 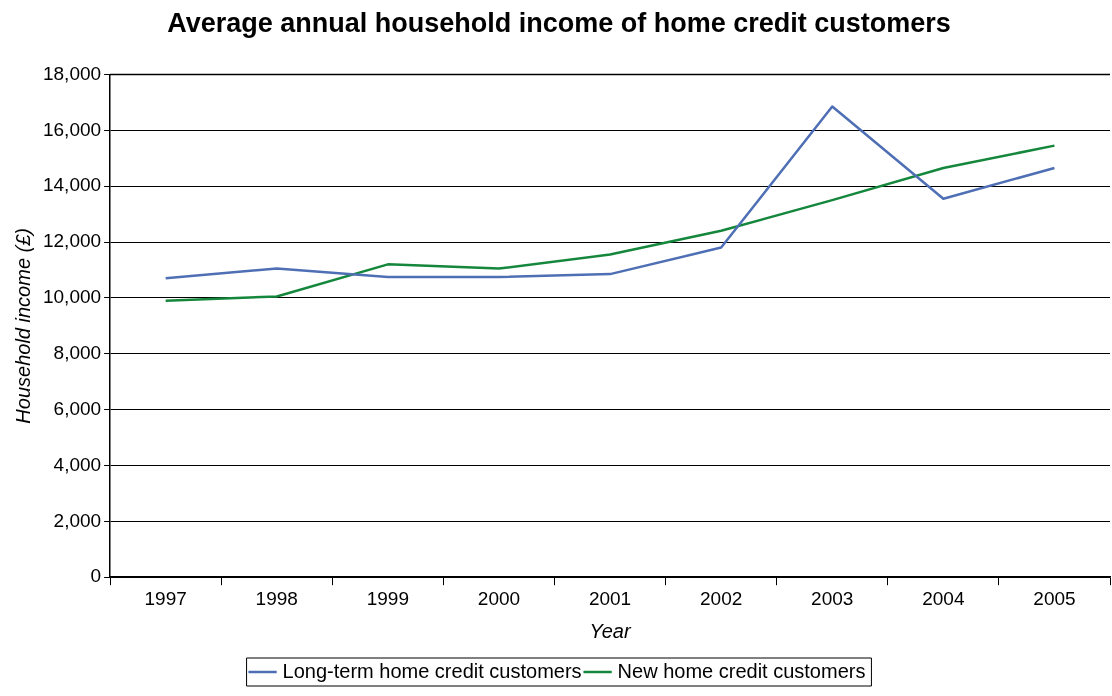 I want to click on y-axis-title: Household income (£), so click(x=22, y=325).